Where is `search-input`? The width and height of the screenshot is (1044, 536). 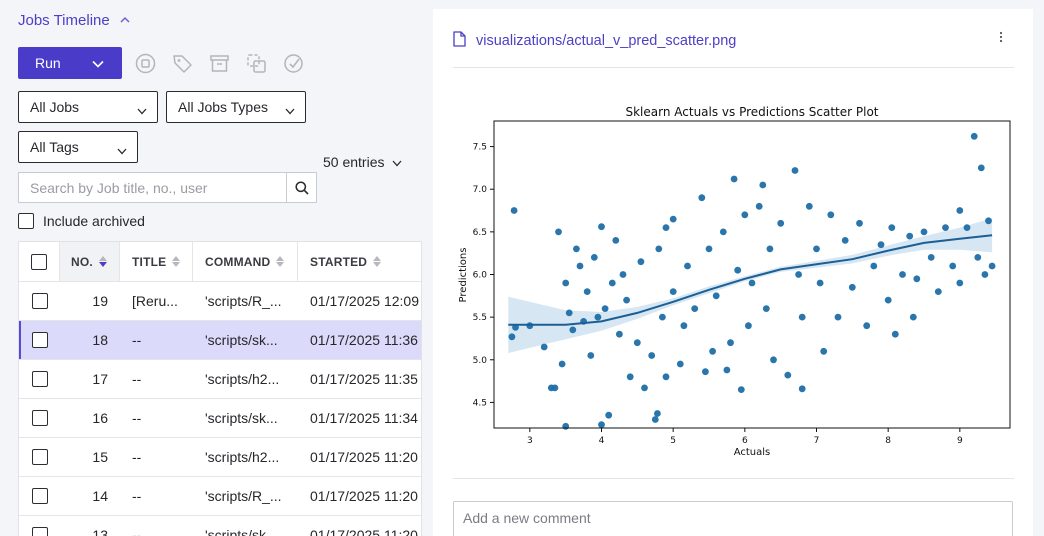
search-input is located at coordinates (152, 187).